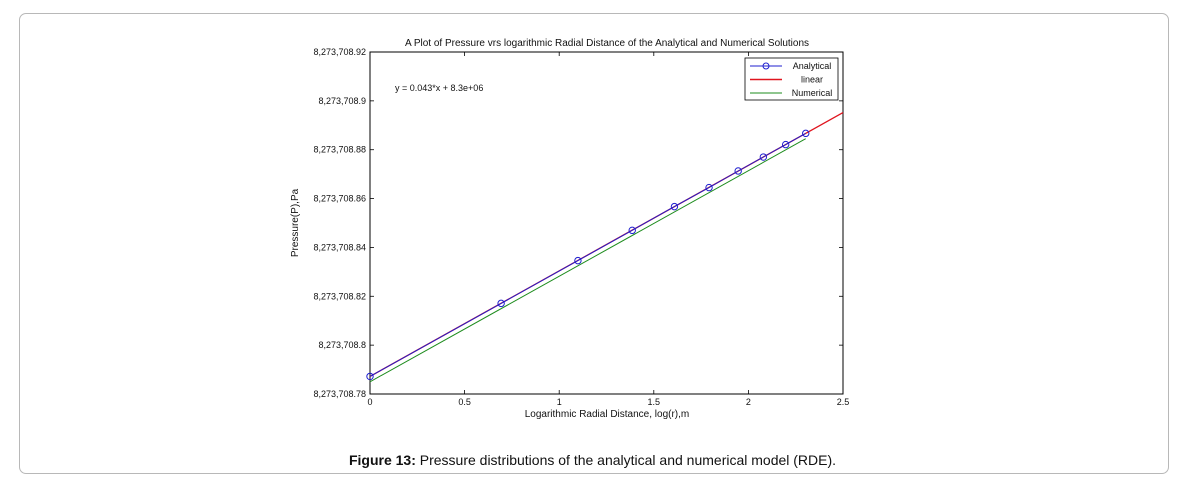  What do you see at coordinates (812, 80) in the screenshot?
I see `legend-label-linear: linear` at bounding box center [812, 80].